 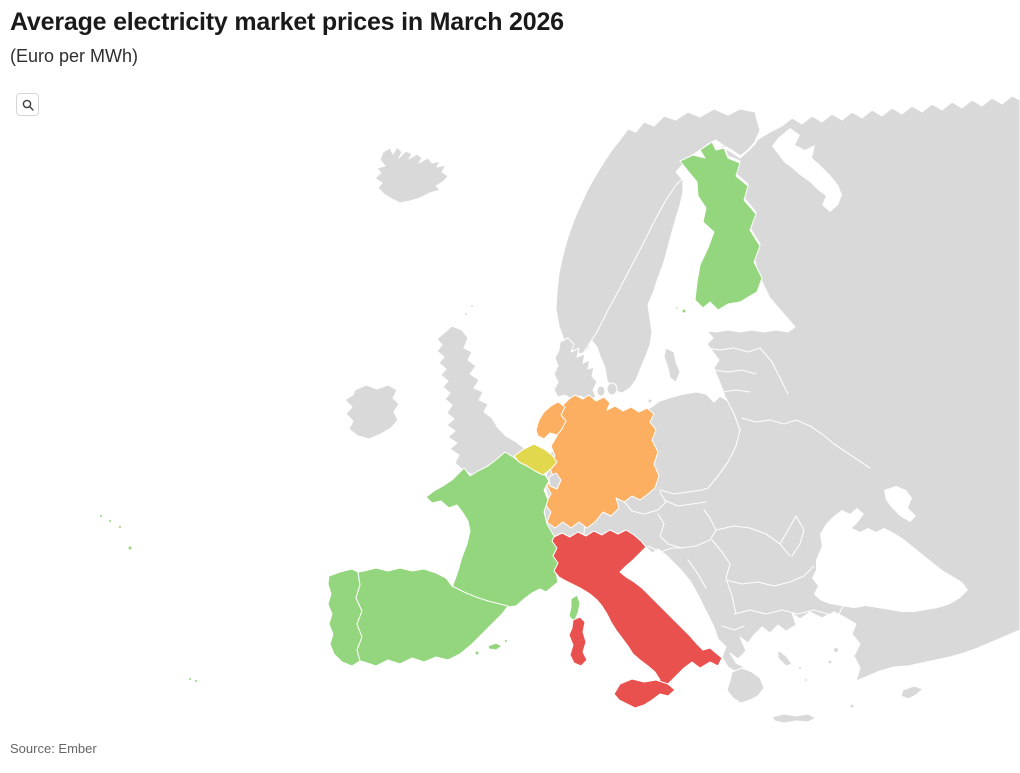 What do you see at coordinates (506, 641) in the screenshot?
I see `menorca-island` at bounding box center [506, 641].